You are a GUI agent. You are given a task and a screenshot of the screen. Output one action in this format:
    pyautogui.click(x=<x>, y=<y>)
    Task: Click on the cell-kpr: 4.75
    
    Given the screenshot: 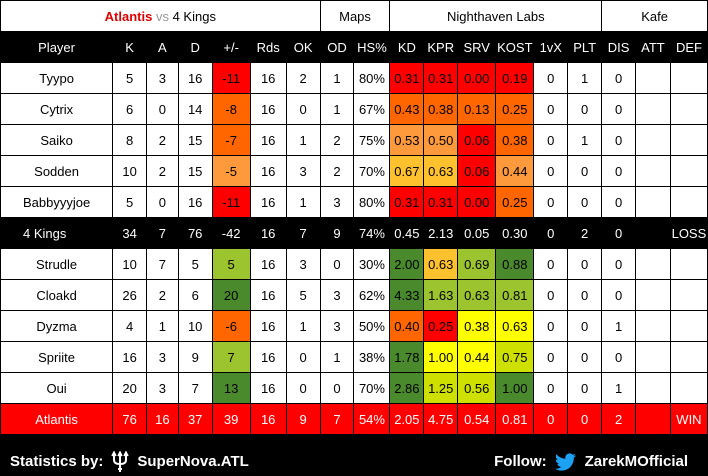 What is the action you would take?
    pyautogui.click(x=441, y=419)
    